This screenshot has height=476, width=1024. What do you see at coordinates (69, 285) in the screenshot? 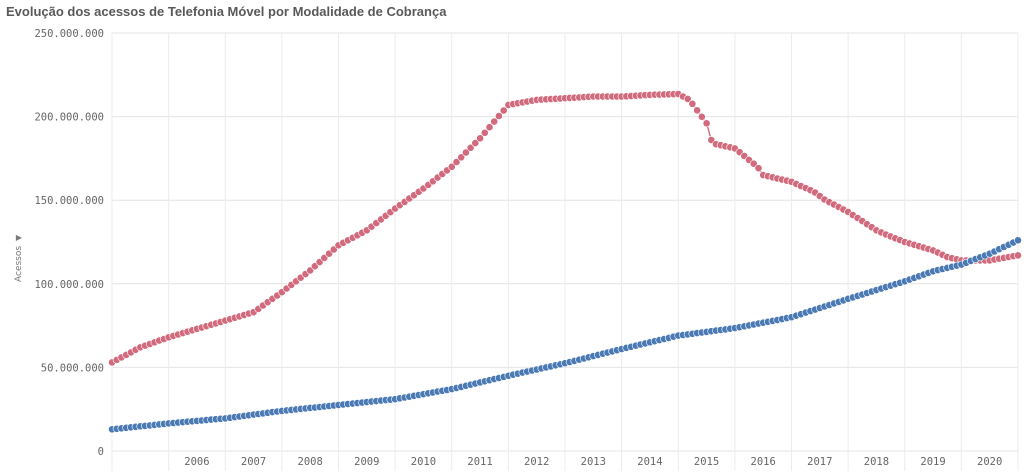
I see `y-tick-label: 100.000.000` at bounding box center [69, 285].